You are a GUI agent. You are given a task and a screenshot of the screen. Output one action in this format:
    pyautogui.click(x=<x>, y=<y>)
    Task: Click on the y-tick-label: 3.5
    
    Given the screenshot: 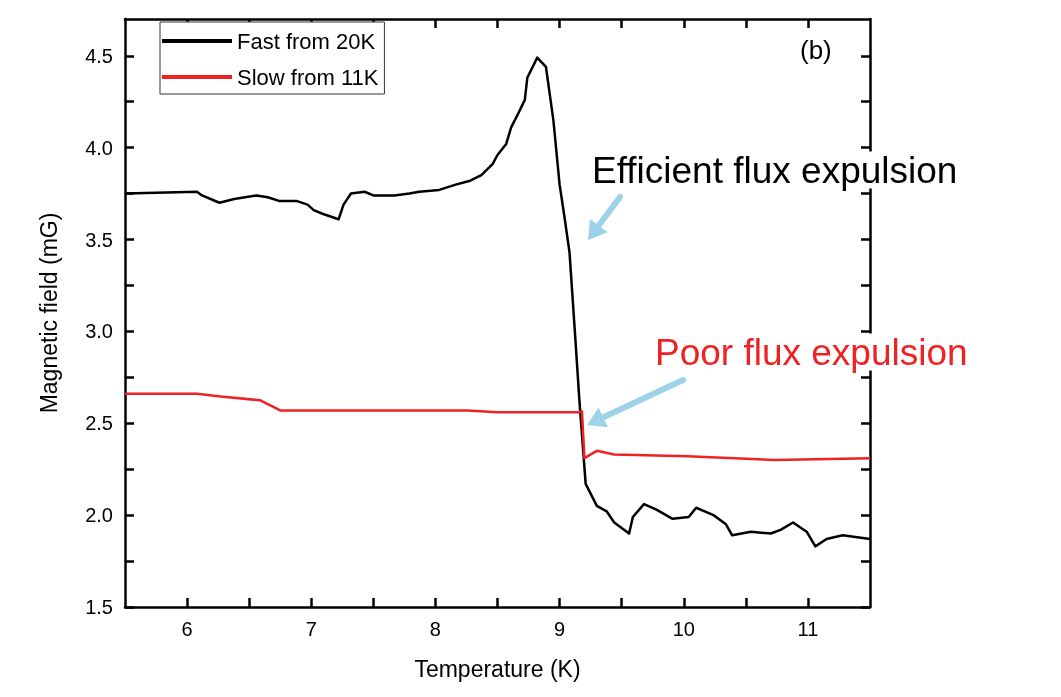 What is the action you would take?
    pyautogui.click(x=99, y=239)
    